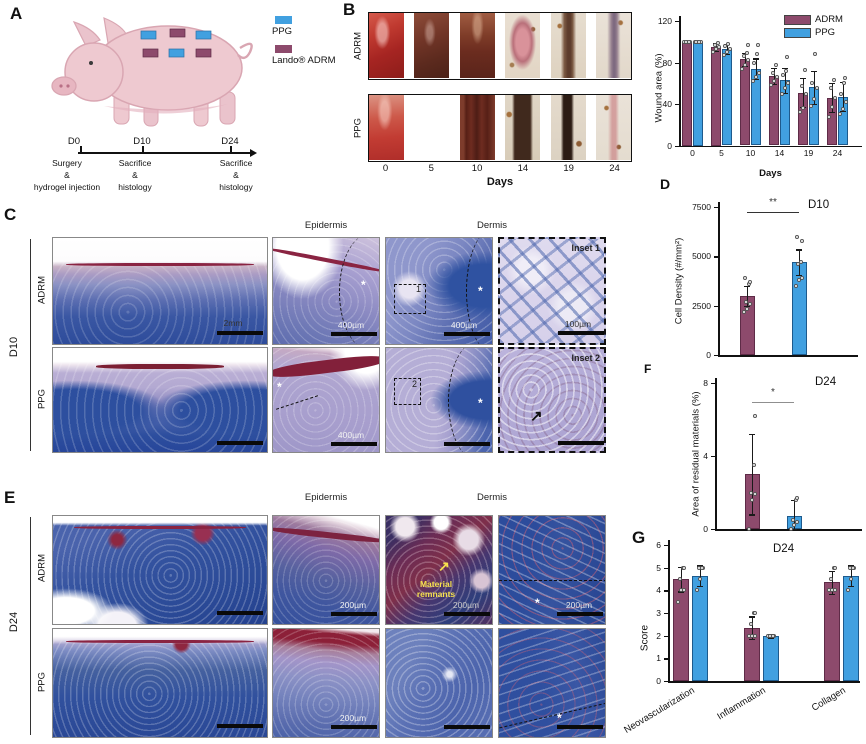 This screenshot has width=866, height=744. I want to click on histology-group-d24: D24, so click(14, 622).